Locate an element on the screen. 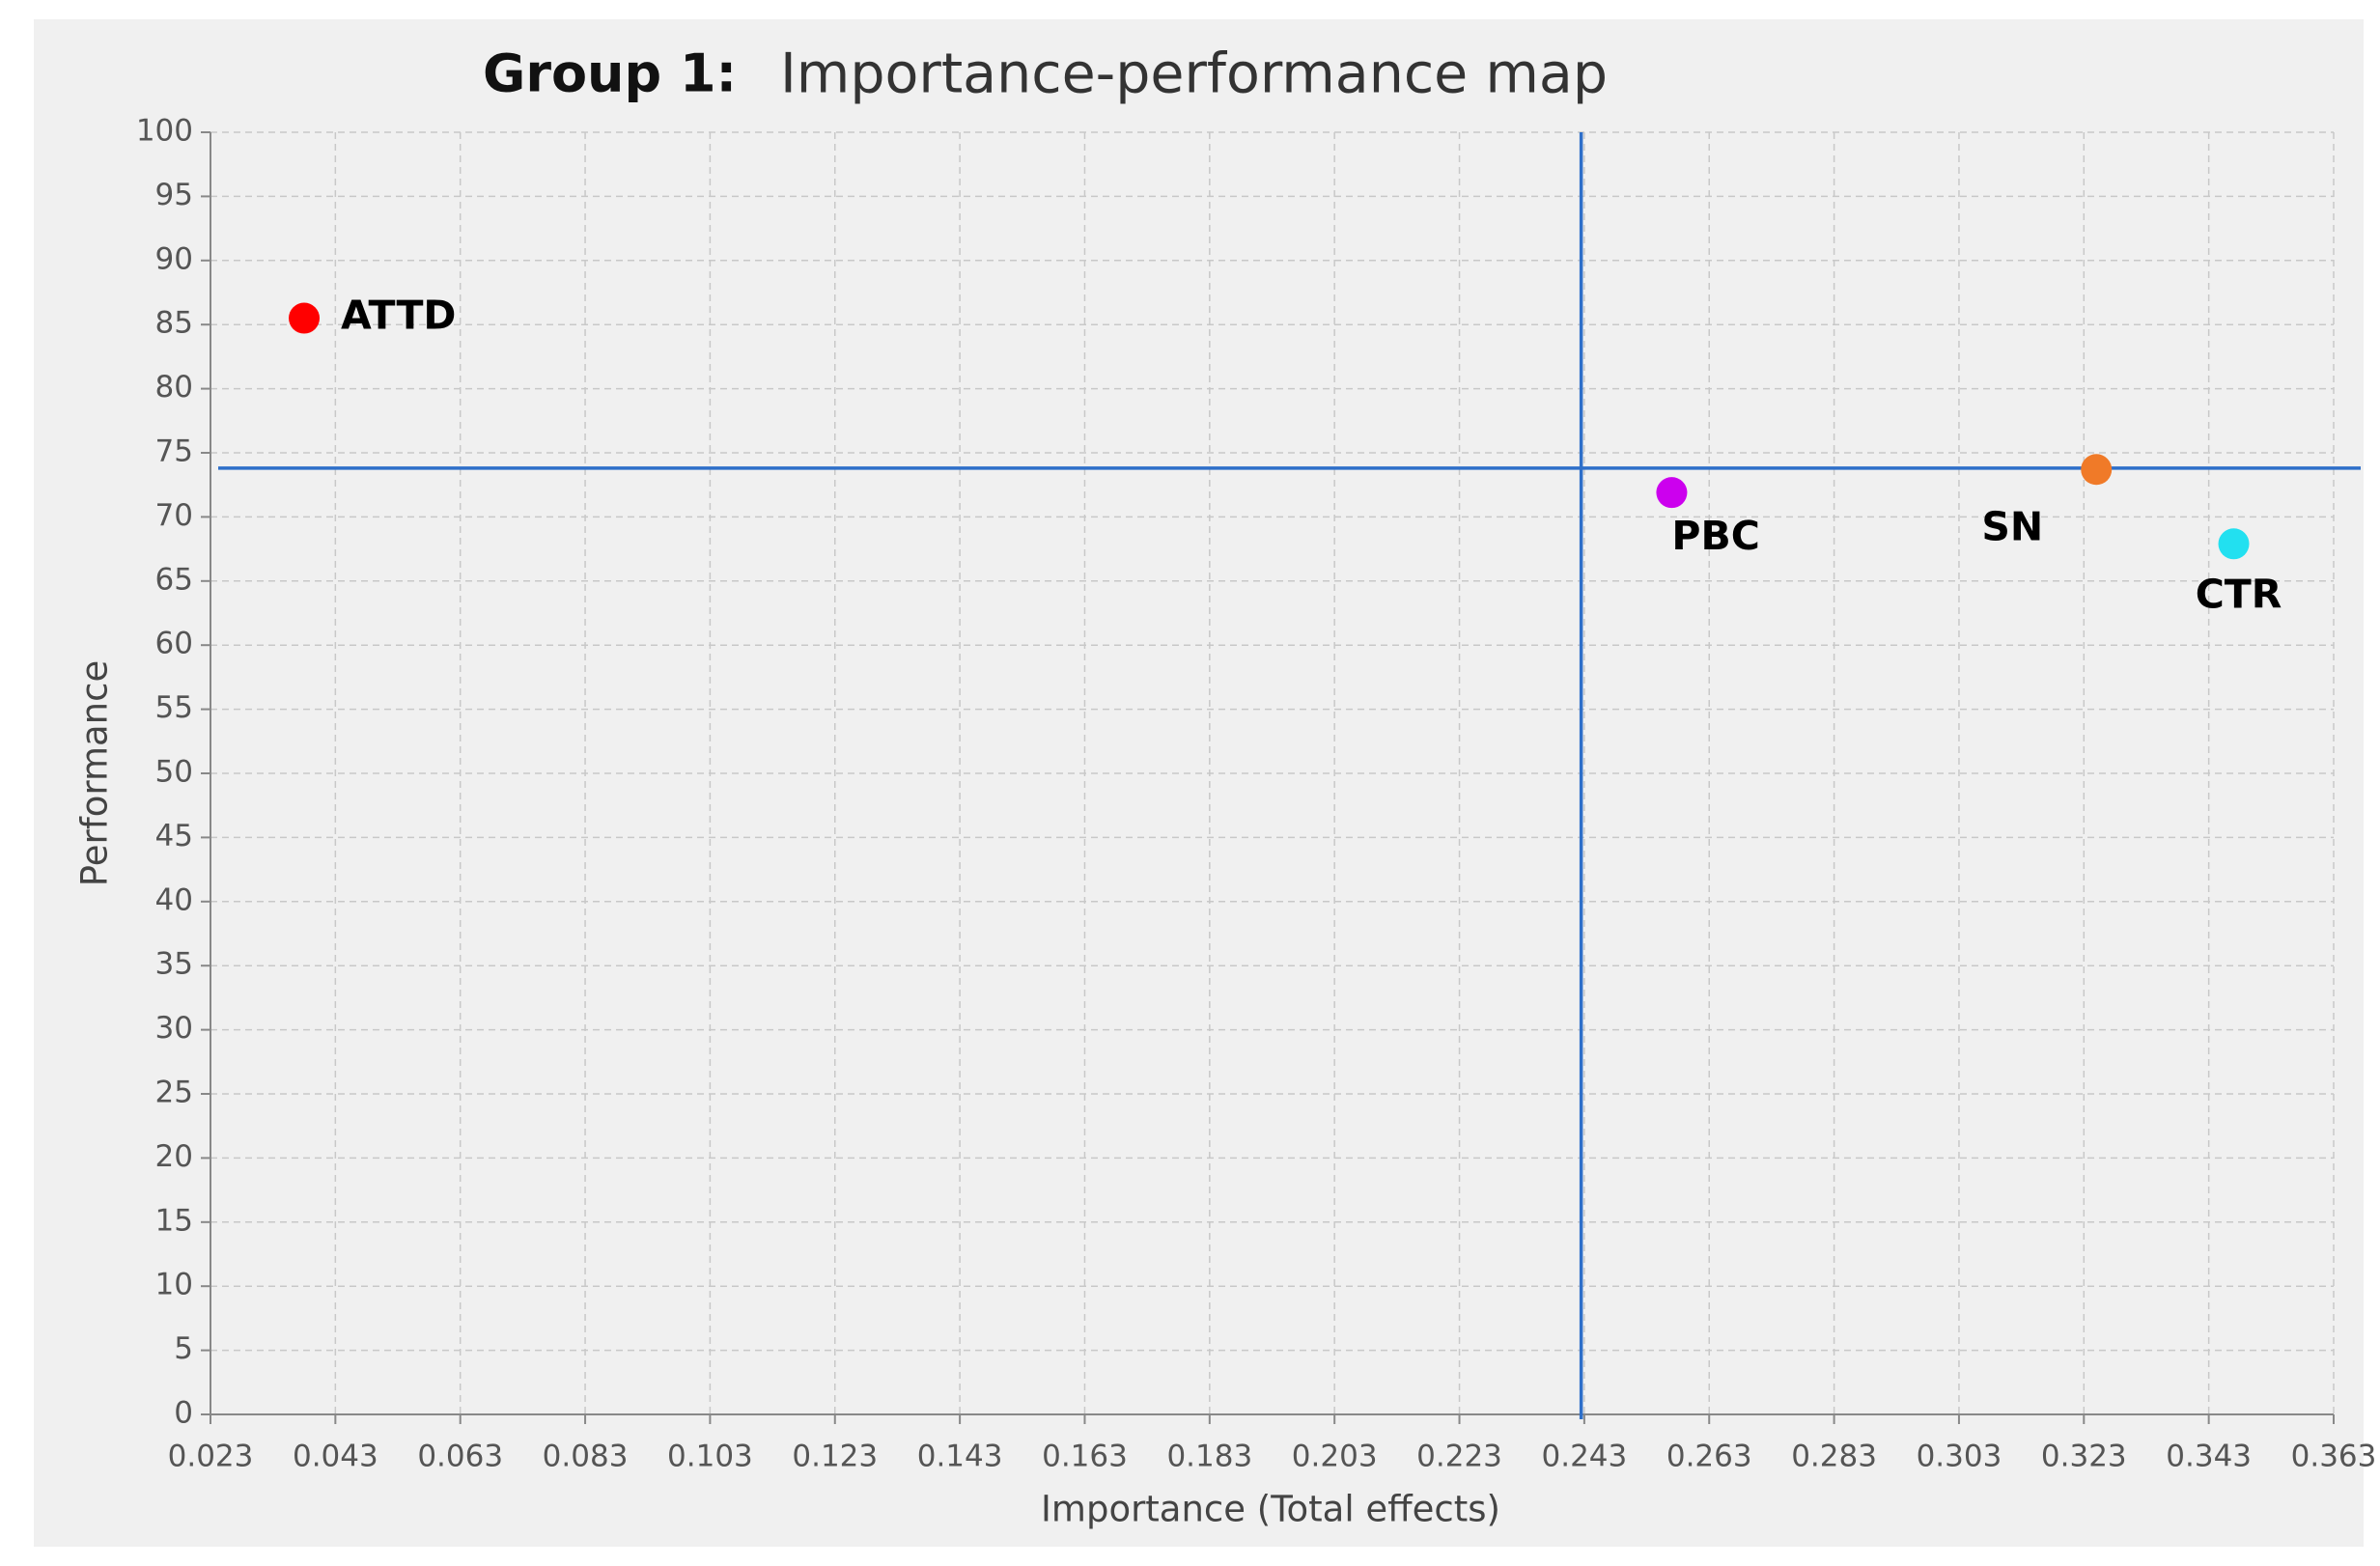  x-tick-label: 0.183 is located at coordinates (1209, 1457).